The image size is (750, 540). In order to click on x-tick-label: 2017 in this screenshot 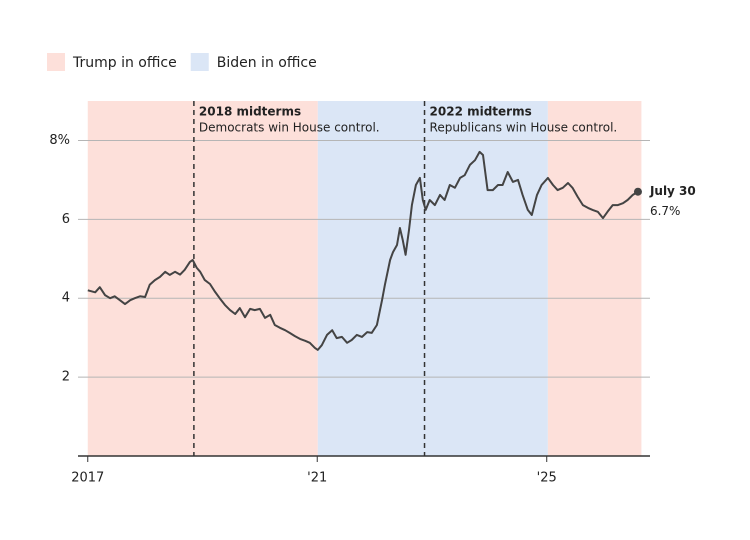, I will do `click(87, 478)`.